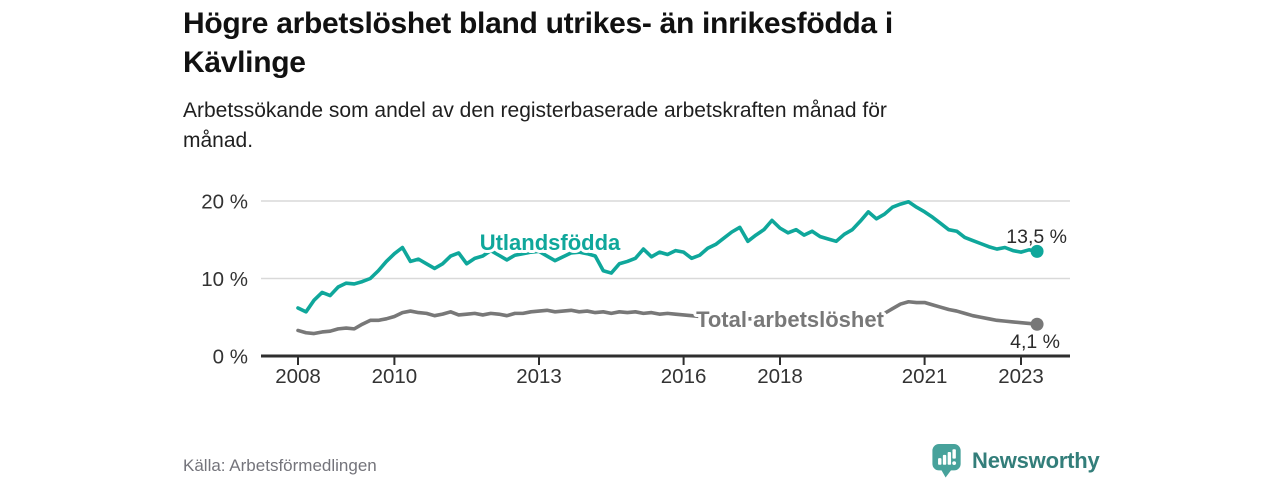  What do you see at coordinates (790, 319) in the screenshot?
I see `series-label-total: Total arbetslöshet` at bounding box center [790, 319].